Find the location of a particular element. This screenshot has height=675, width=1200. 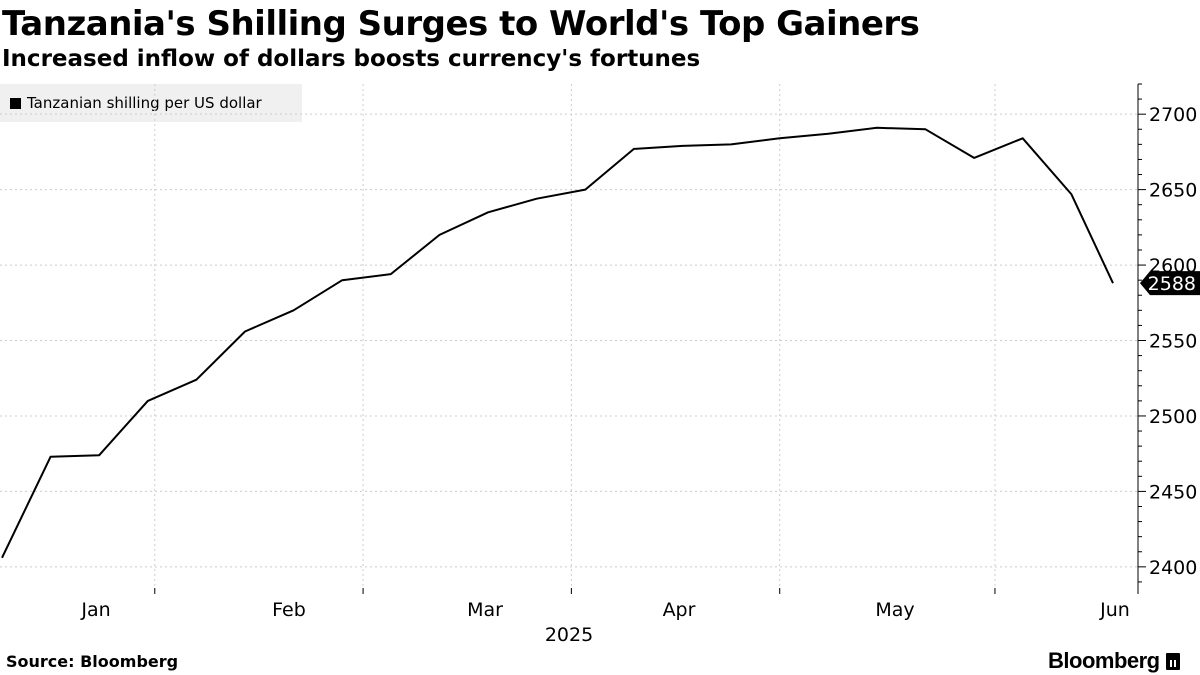

x-tick-label: Mar is located at coordinates (485, 610).